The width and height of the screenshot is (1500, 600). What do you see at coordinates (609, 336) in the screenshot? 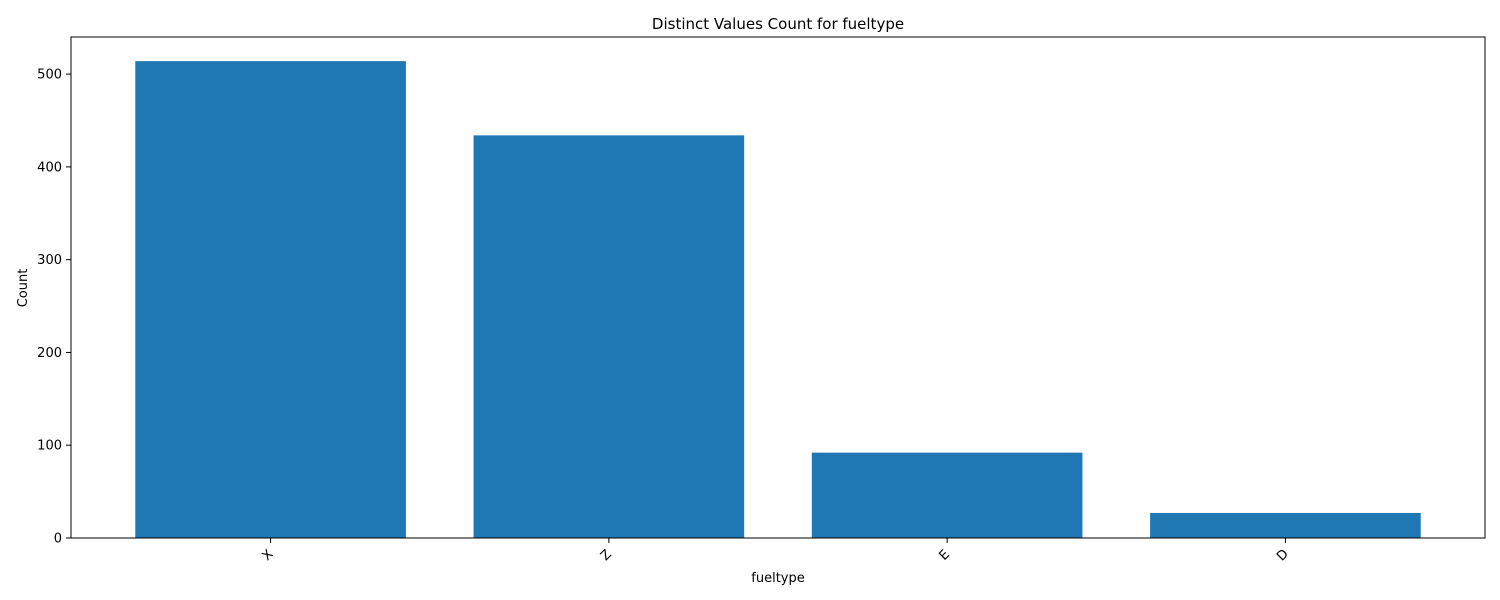
I see `bar-Z` at bounding box center [609, 336].